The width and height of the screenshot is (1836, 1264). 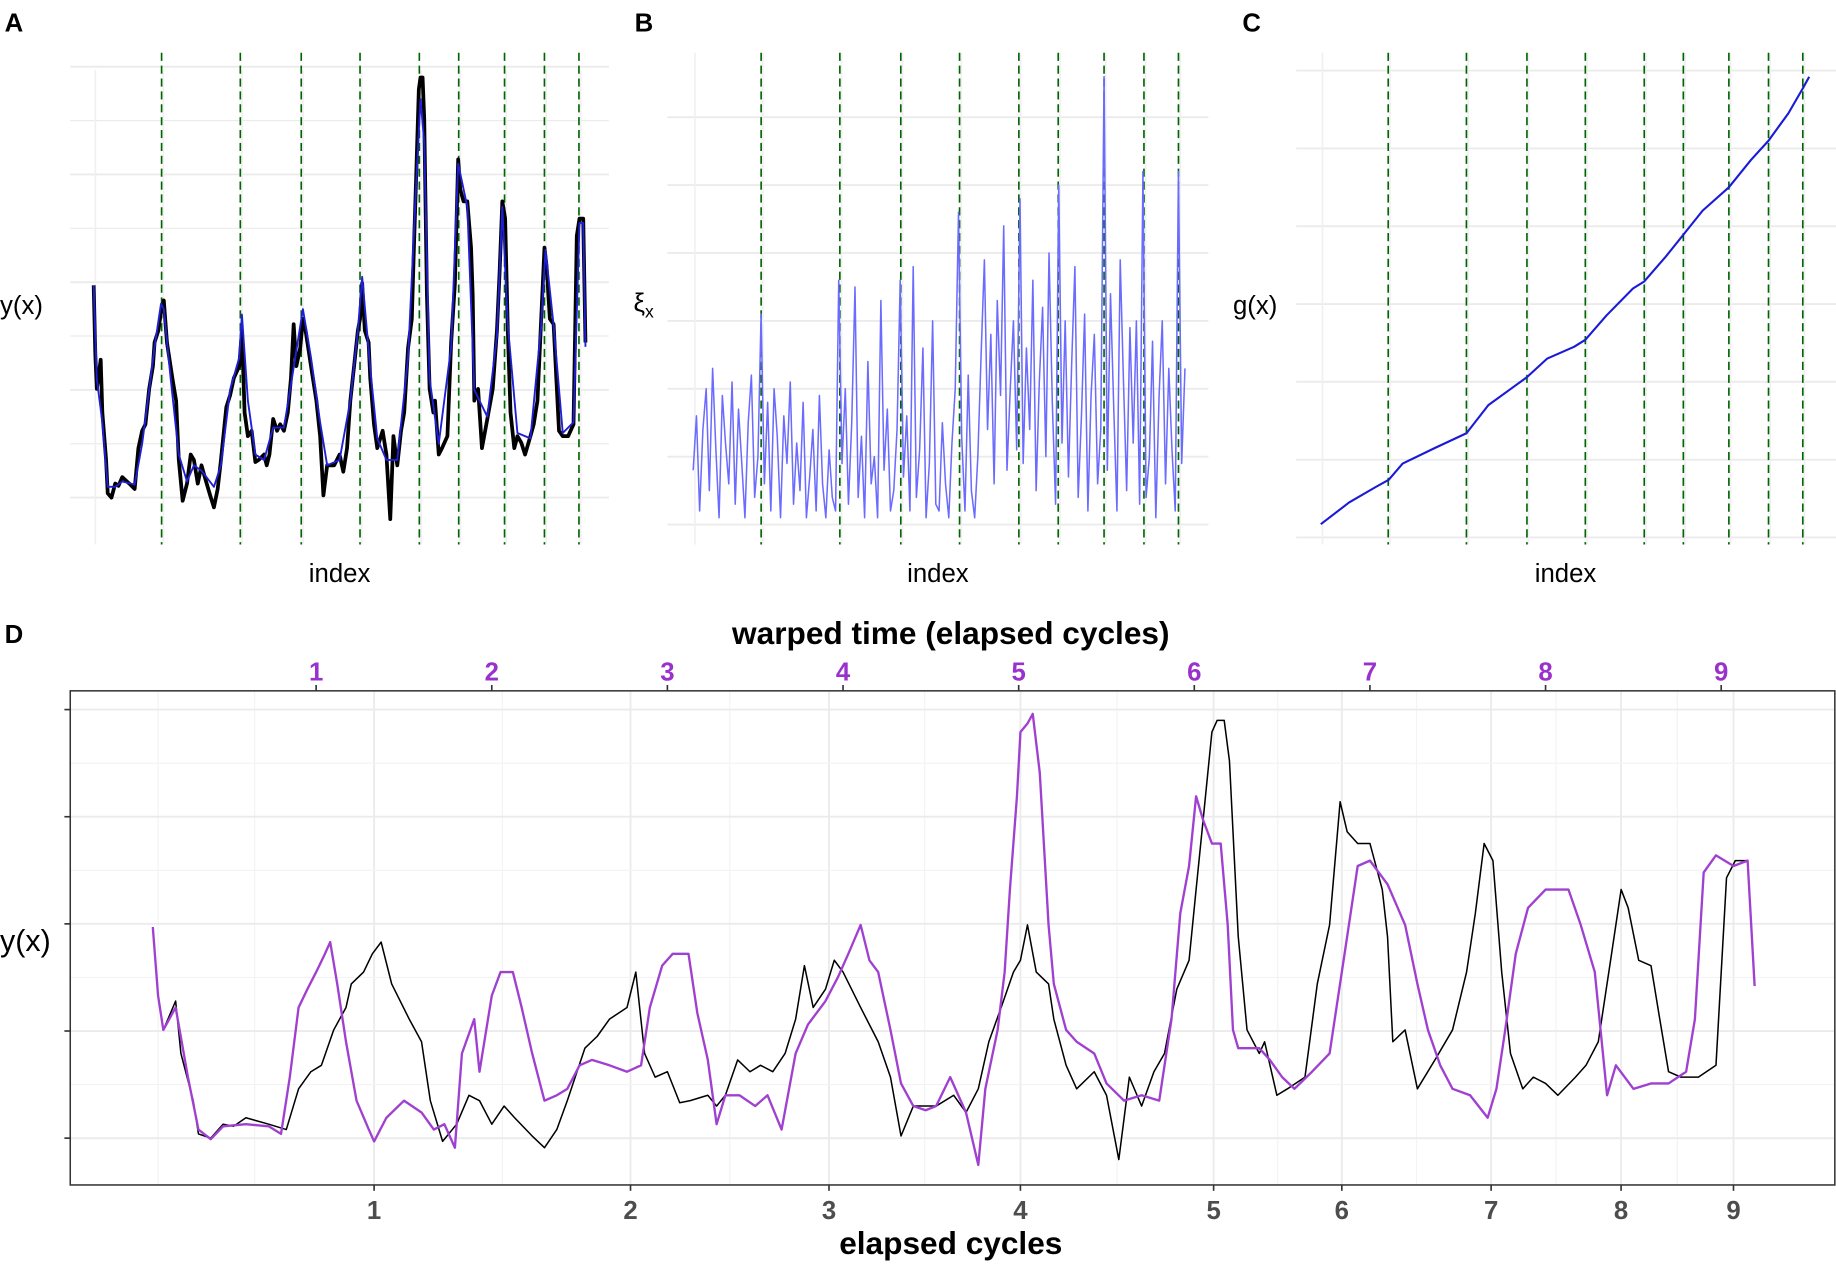 I want to click on panel-d-top-tick-label: 5, so click(x=1019, y=672).